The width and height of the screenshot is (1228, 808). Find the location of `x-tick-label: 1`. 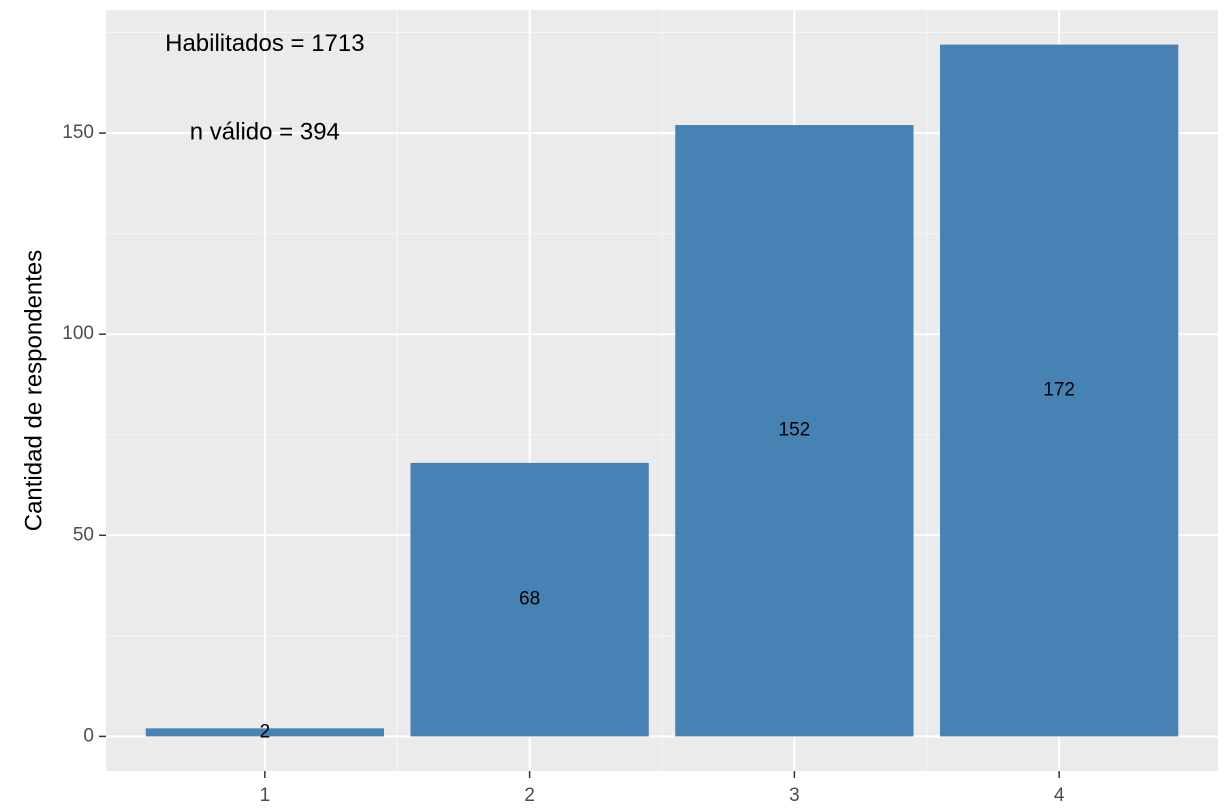

x-tick-label: 1 is located at coordinates (265, 795).